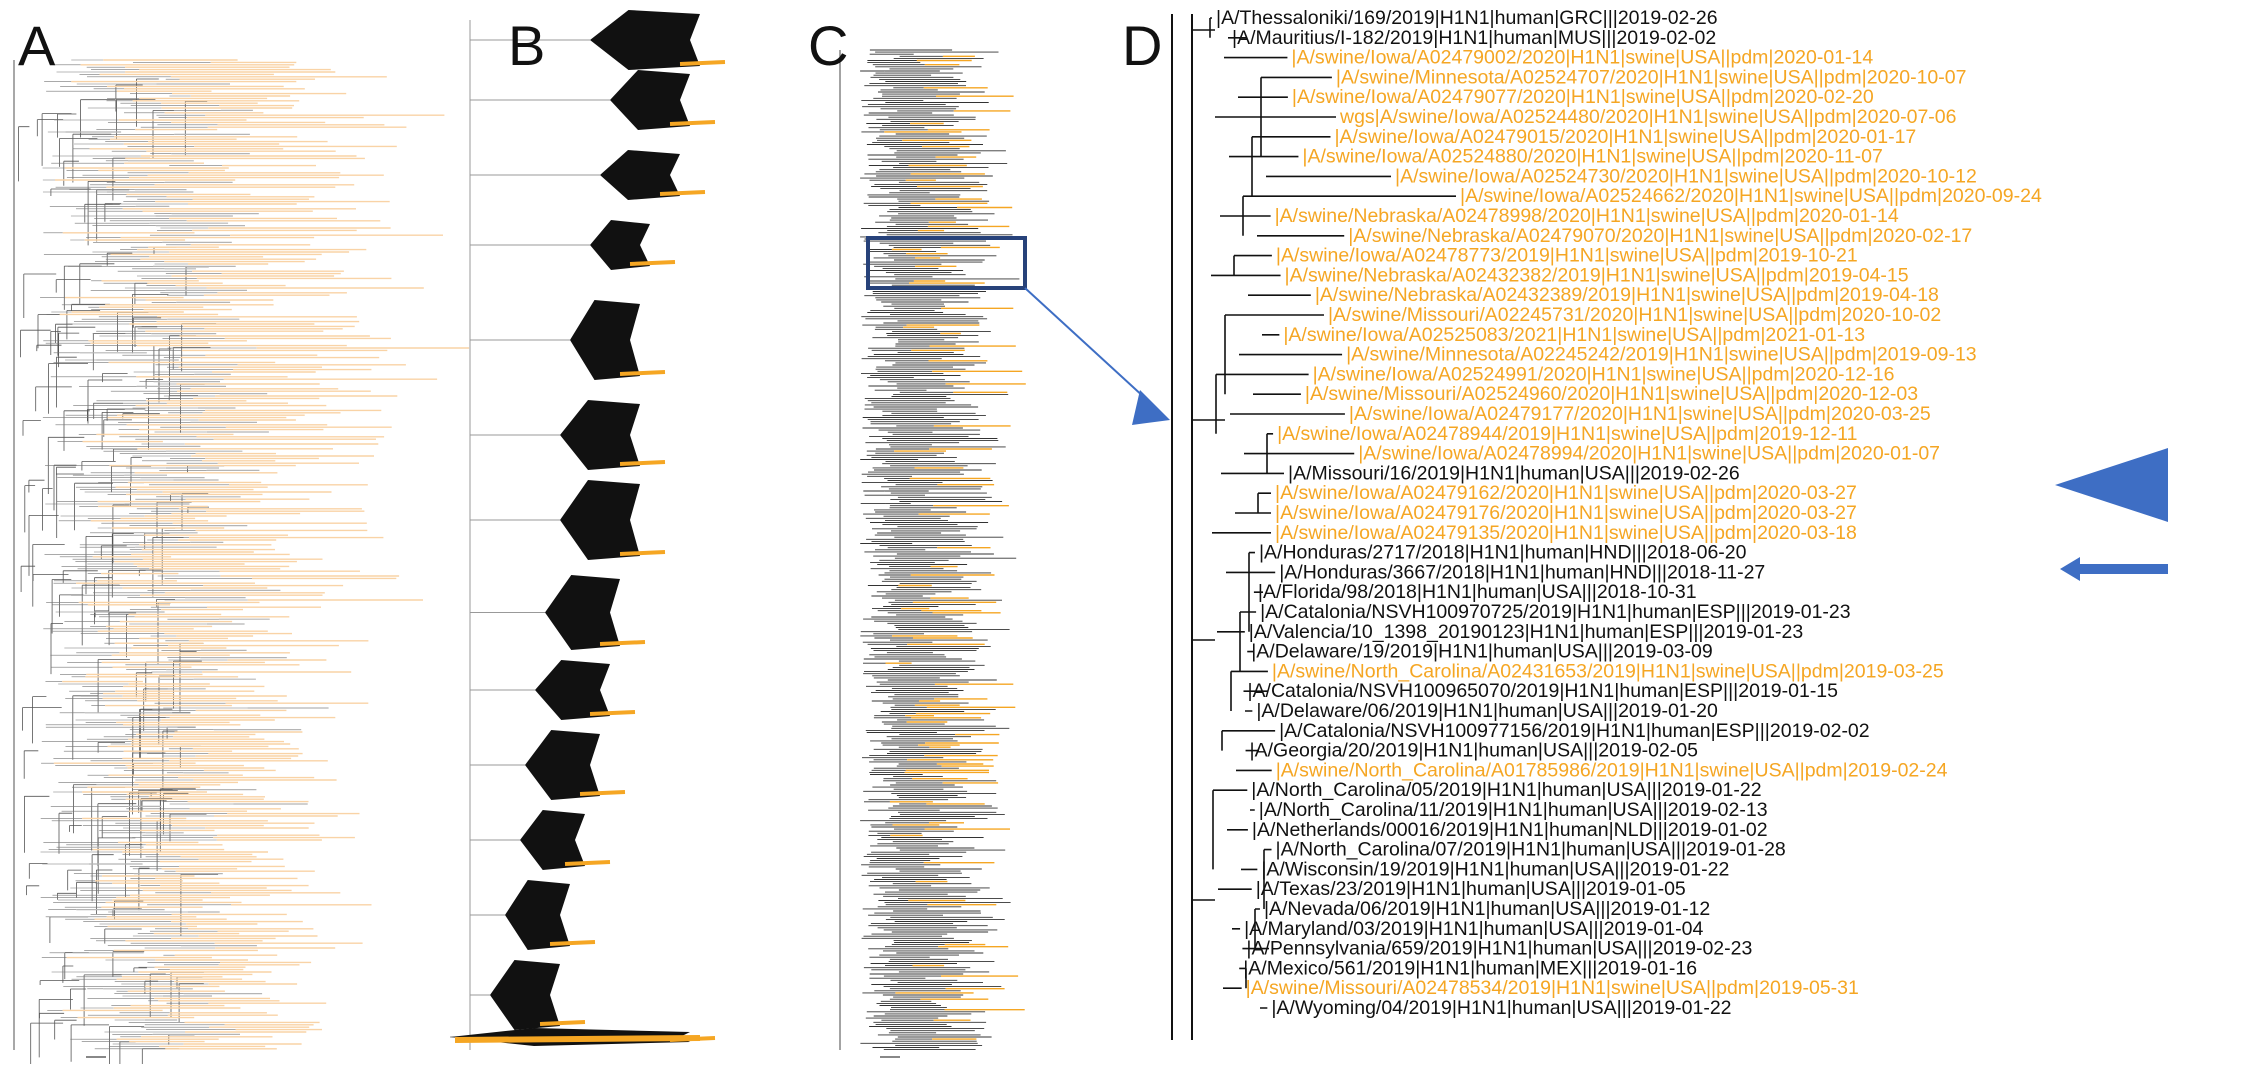 The width and height of the screenshot is (2258, 1069). What do you see at coordinates (1142, 45) in the screenshot?
I see `panel-label-d: D` at bounding box center [1142, 45].